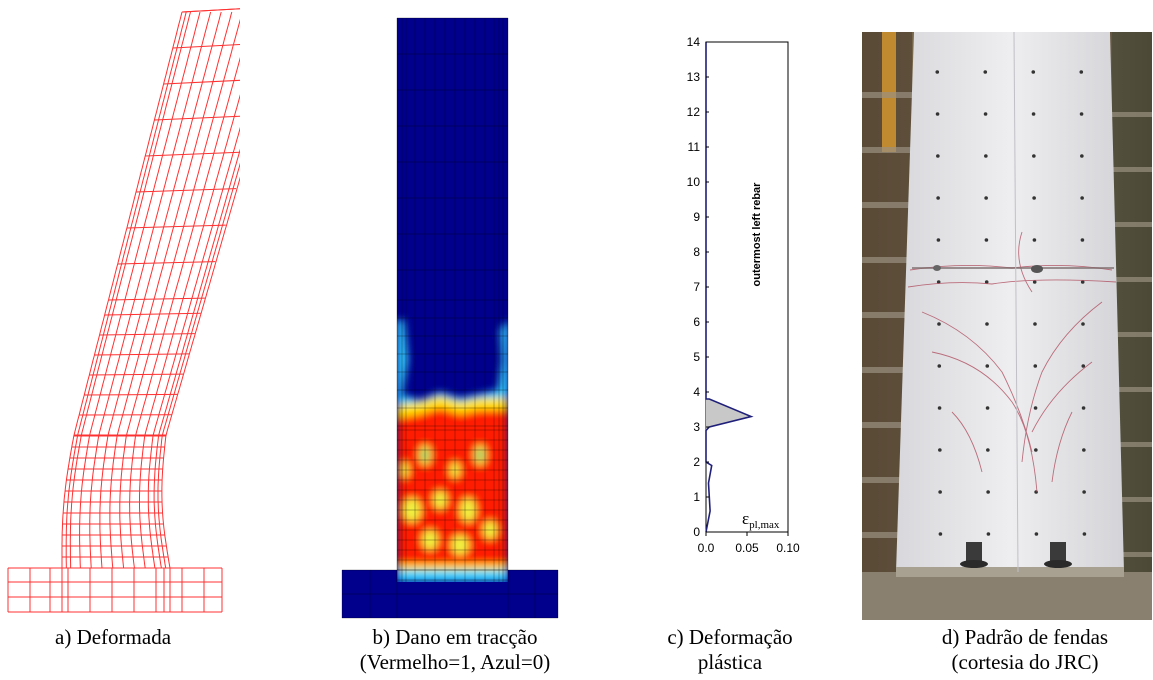  I want to click on y-tick-label: 6, so click(696, 322).